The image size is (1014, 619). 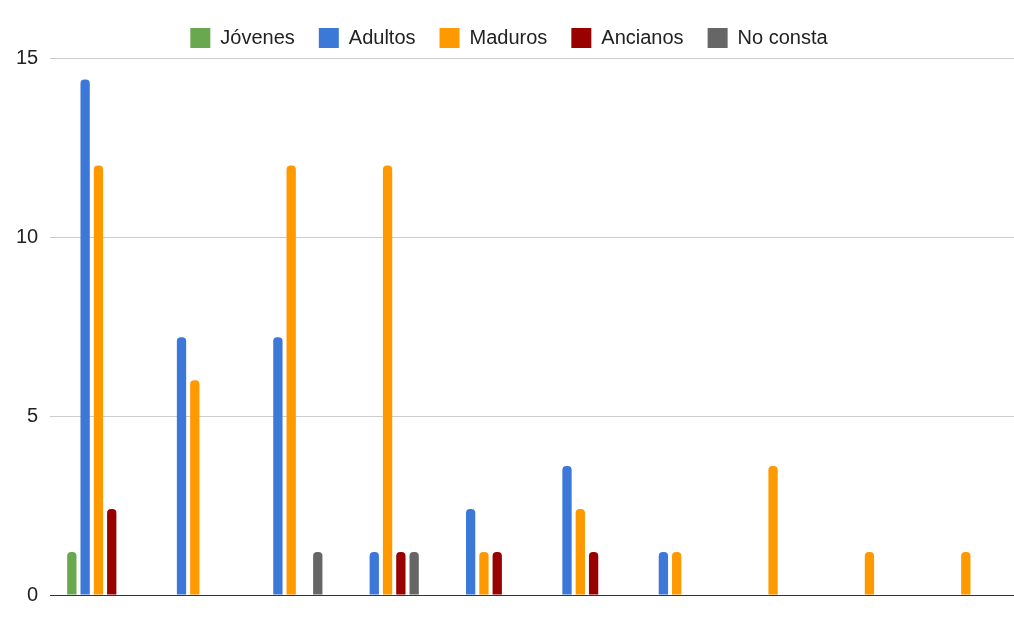 I want to click on y-tick-label: 5, so click(x=33, y=414).